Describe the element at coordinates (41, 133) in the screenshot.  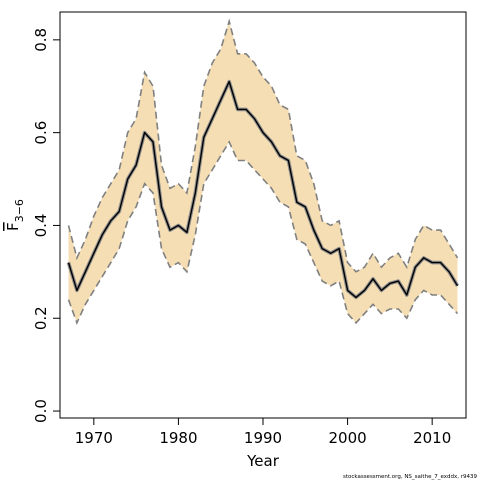
I see `y-tick-label-0.6: 0.6` at that location.